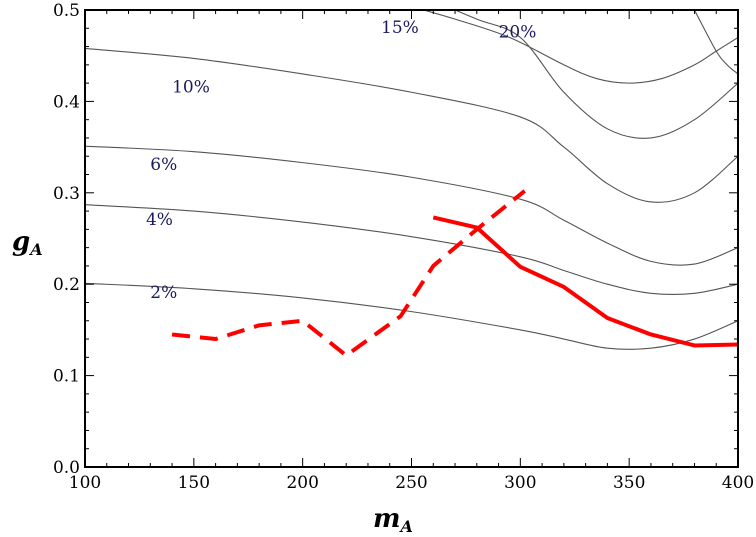 The width and height of the screenshot is (756, 537). I want to click on x-tick-label: 150, so click(194, 483).